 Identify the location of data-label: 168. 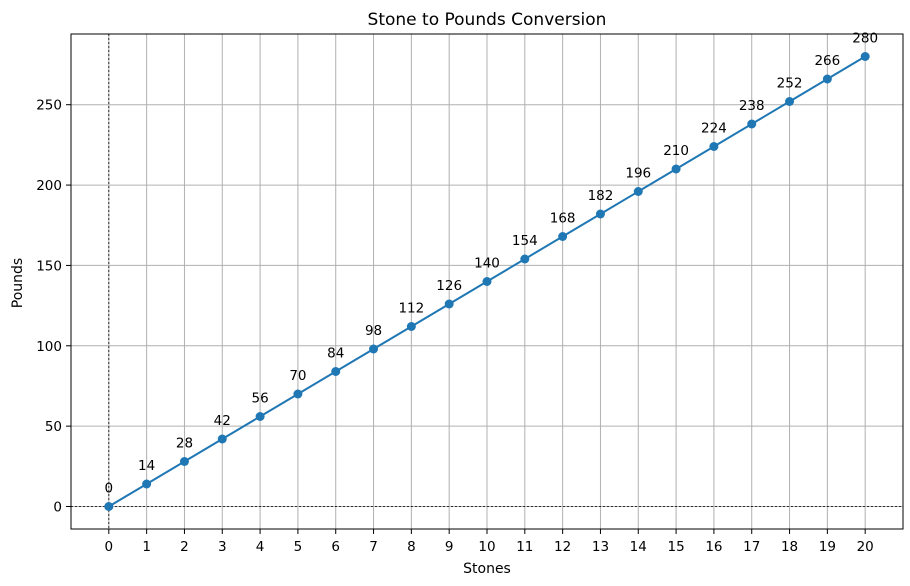
(563, 219).